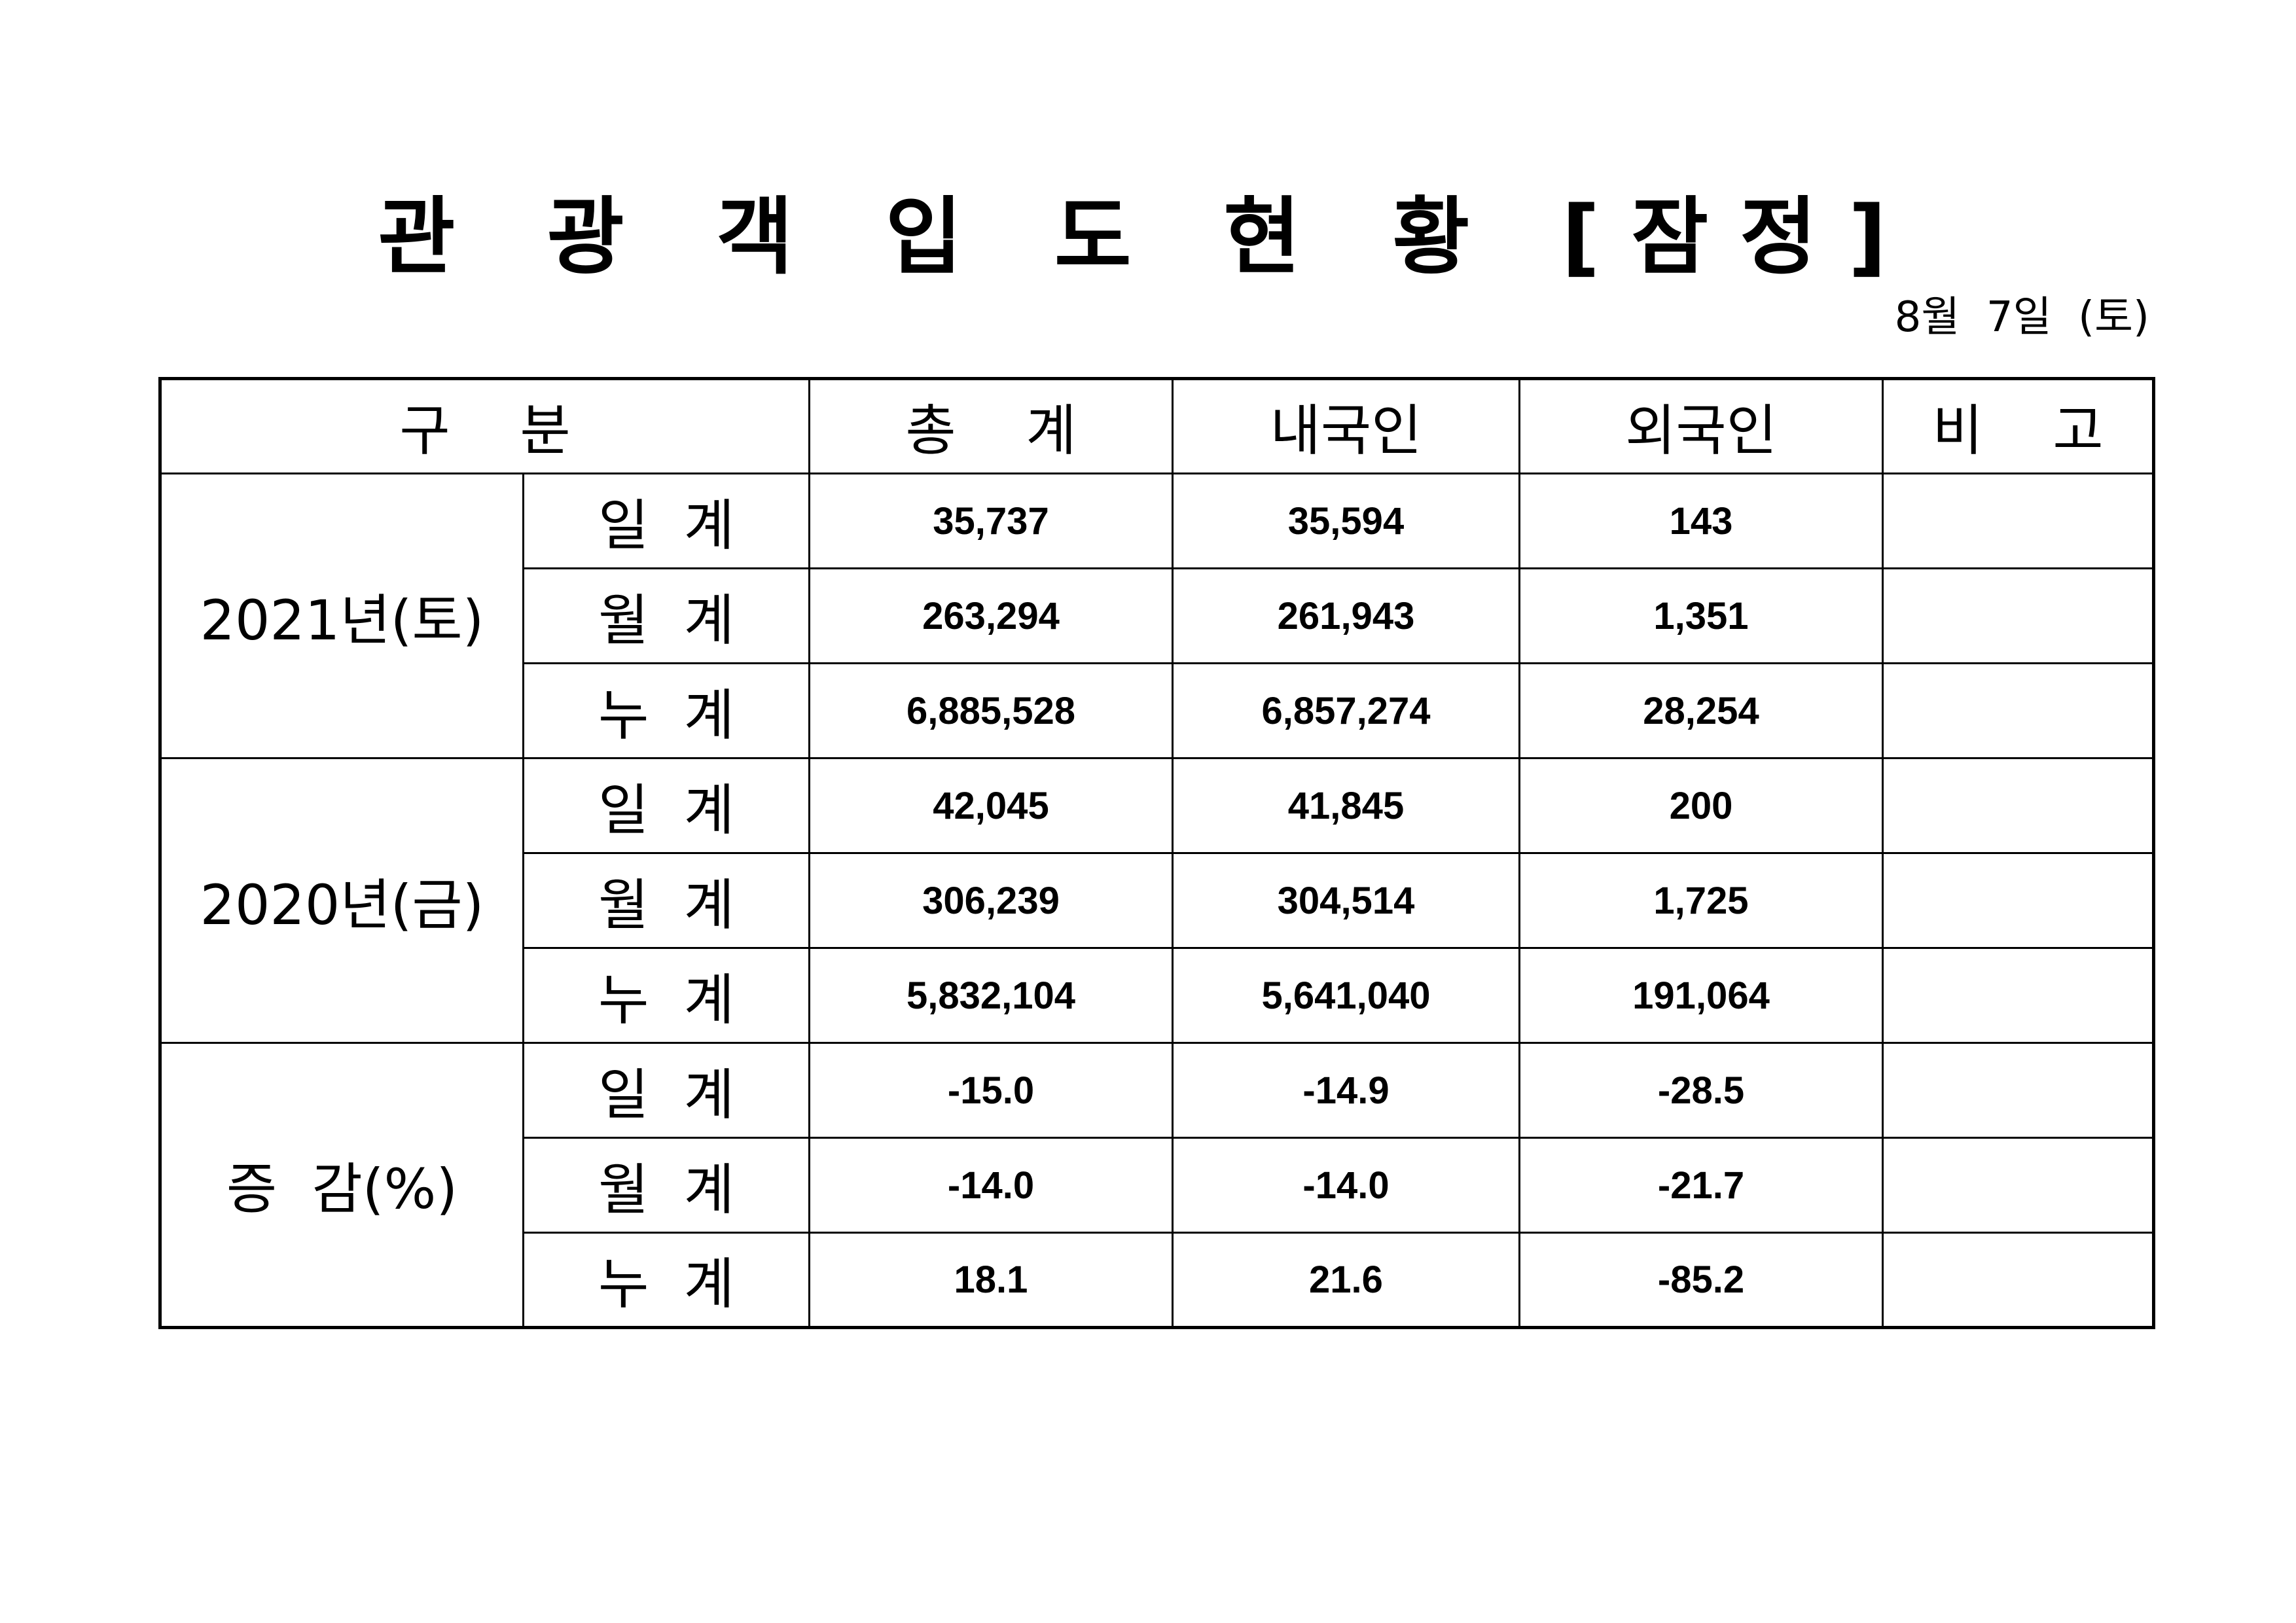  I want to click on group-label-2021: 2021년(토), so click(341, 616).